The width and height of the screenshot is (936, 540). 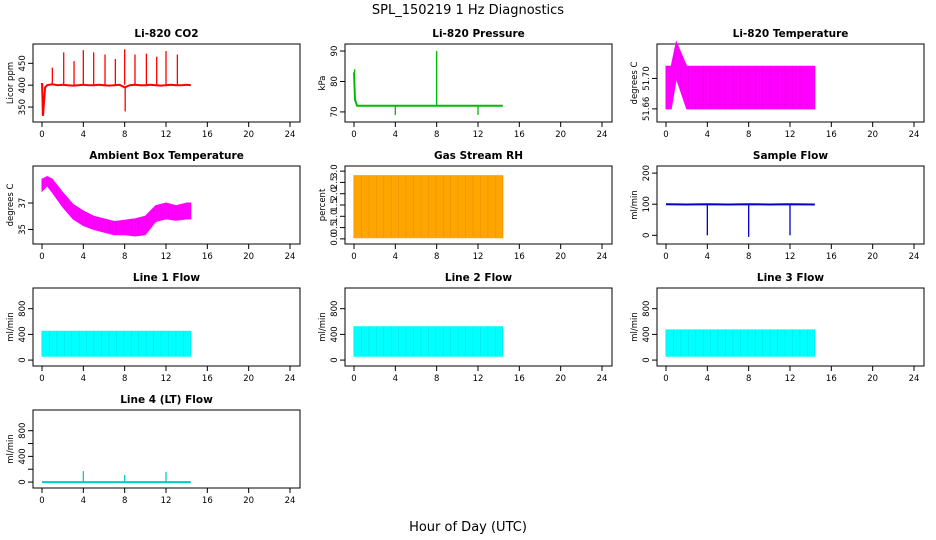 What do you see at coordinates (790, 278) in the screenshot?
I see `panel-title: Line 3 Flow` at bounding box center [790, 278].